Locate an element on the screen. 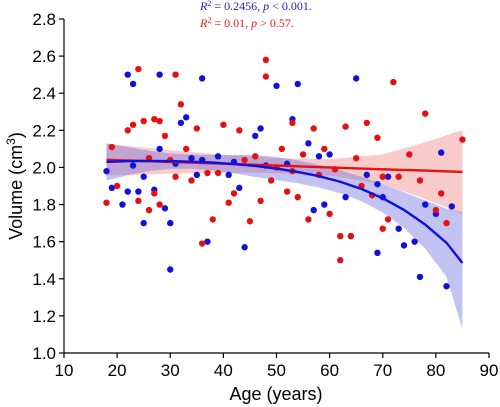 The width and height of the screenshot is (500, 407). y-tick-label: 1.0 is located at coordinates (44, 353).